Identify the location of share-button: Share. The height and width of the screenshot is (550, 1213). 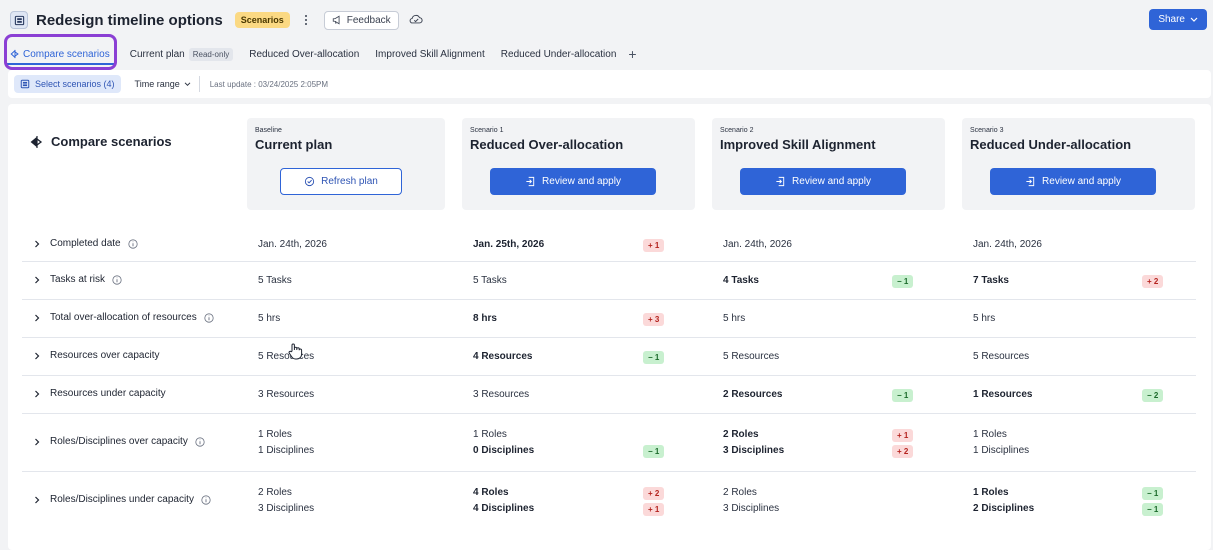
(1178, 19).